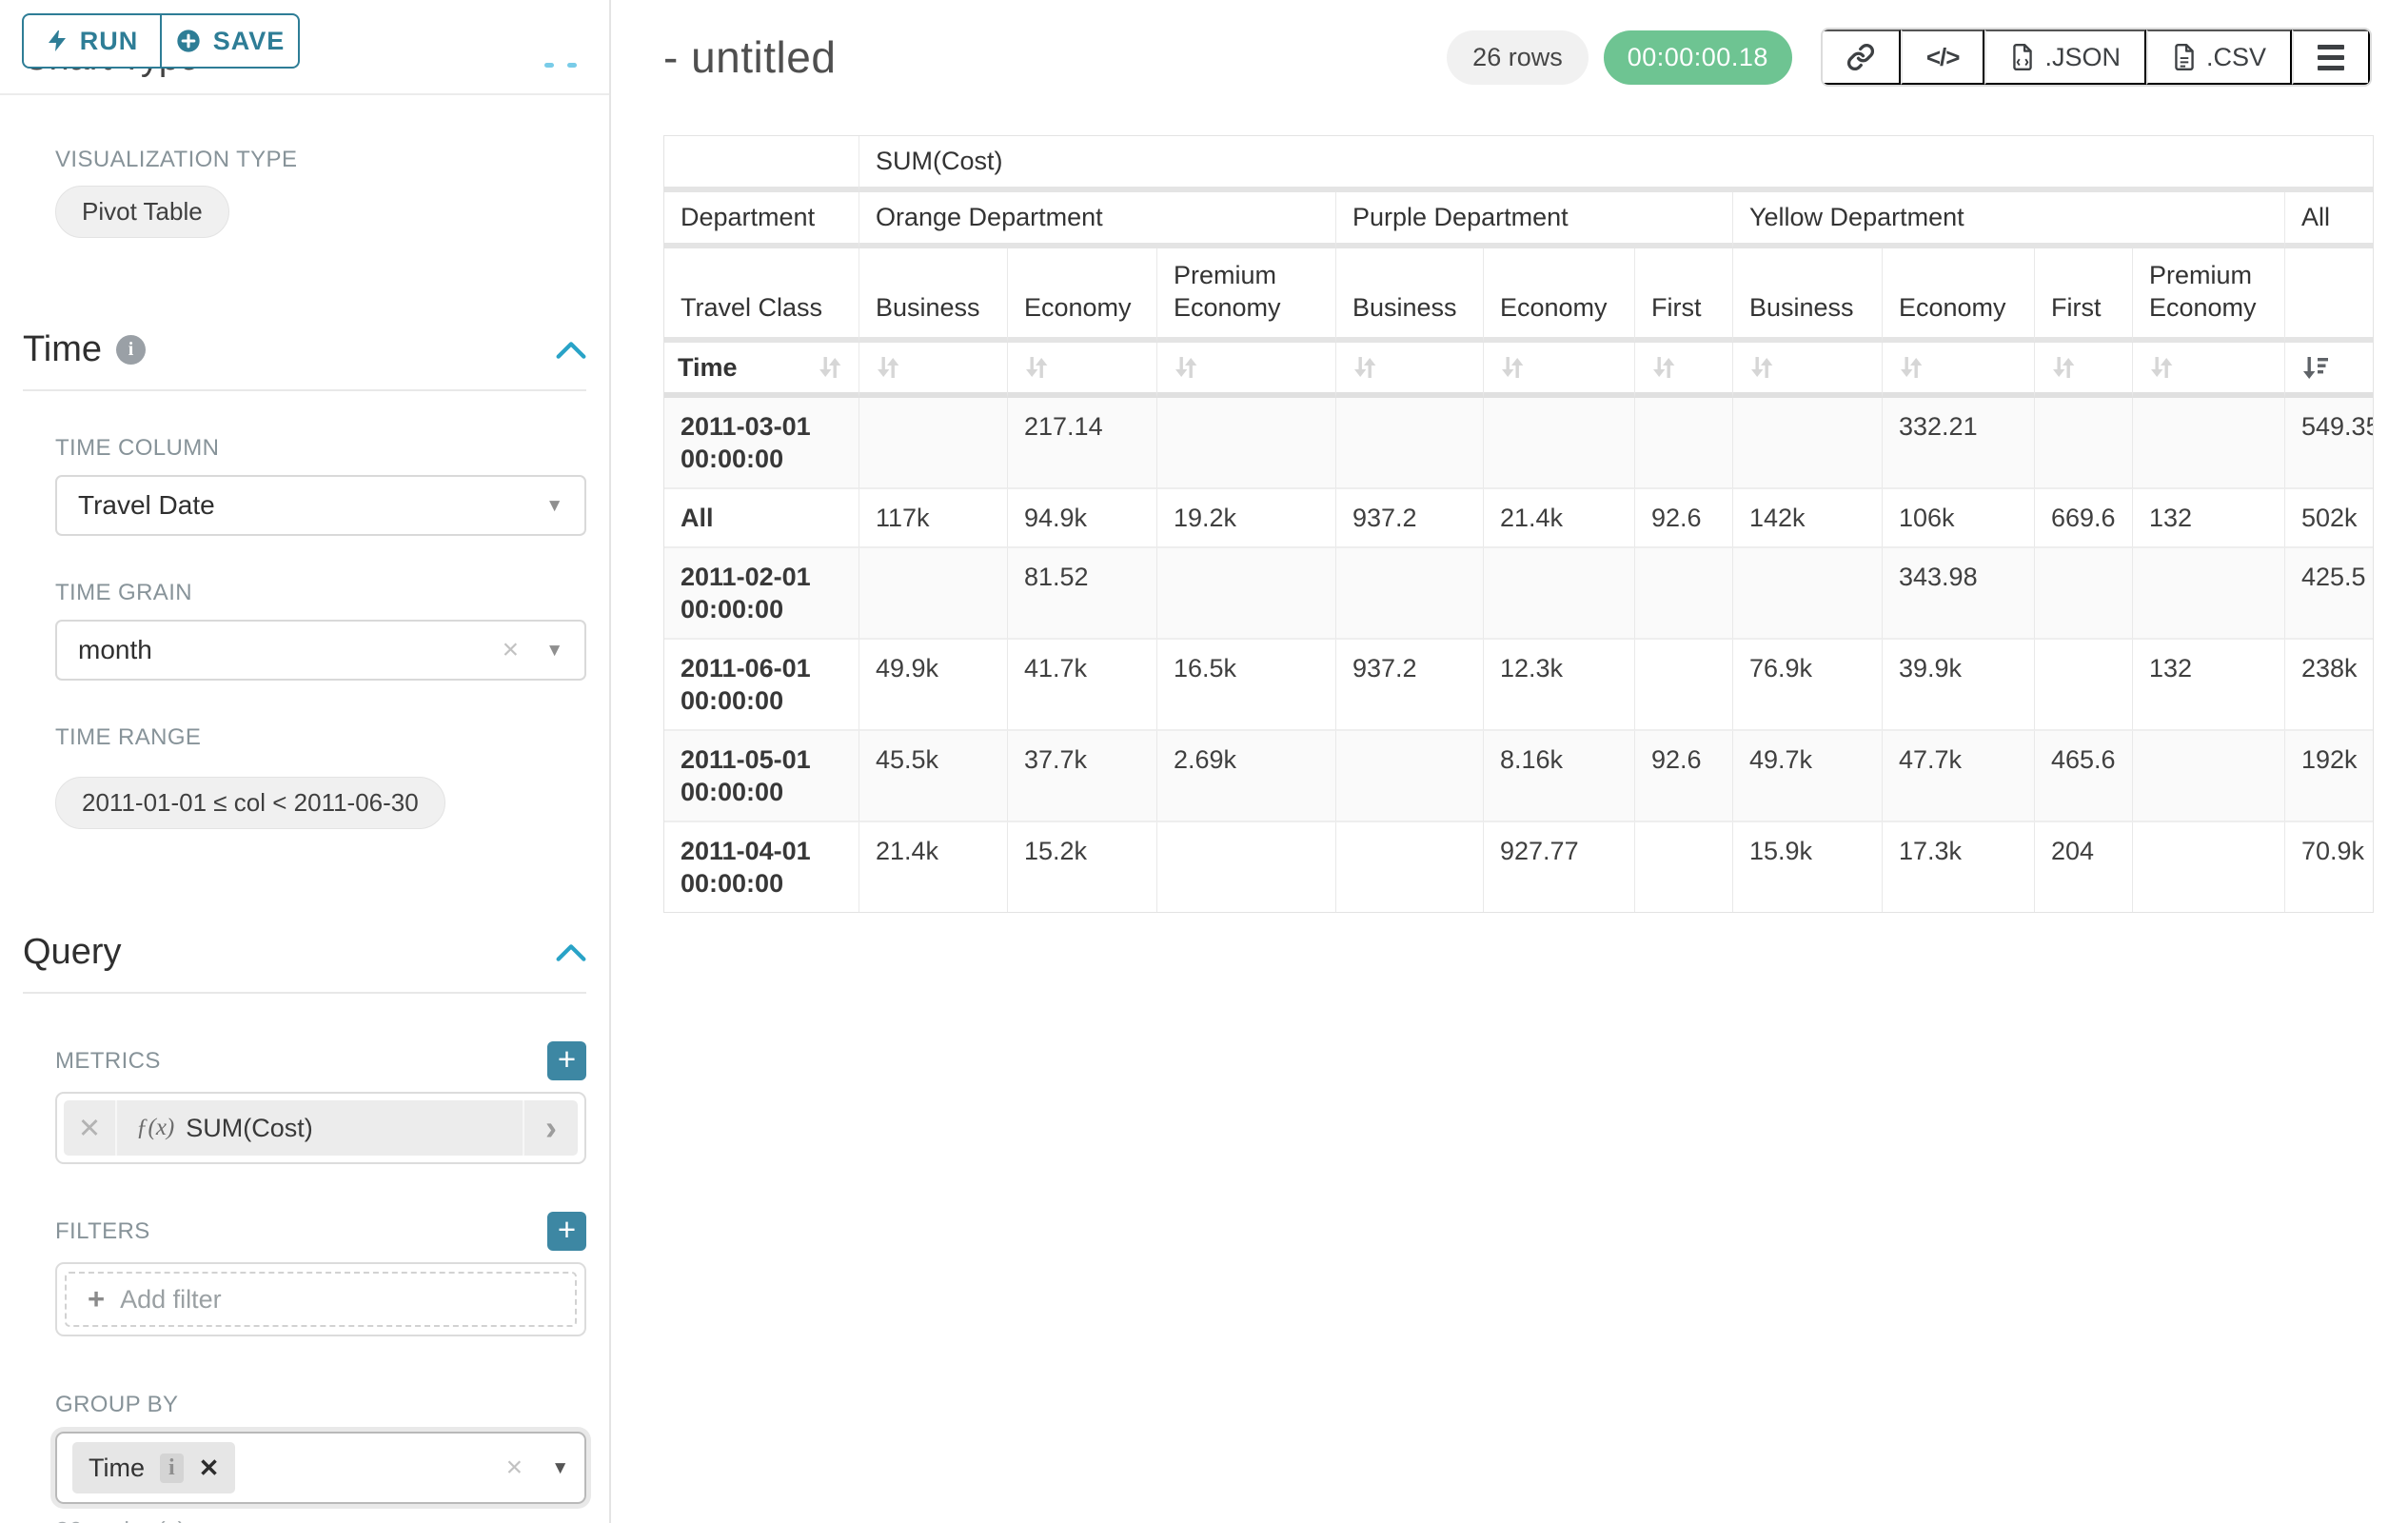  Describe the element at coordinates (320, 651) in the screenshot. I see `time-grain-select: month × ▼` at that location.